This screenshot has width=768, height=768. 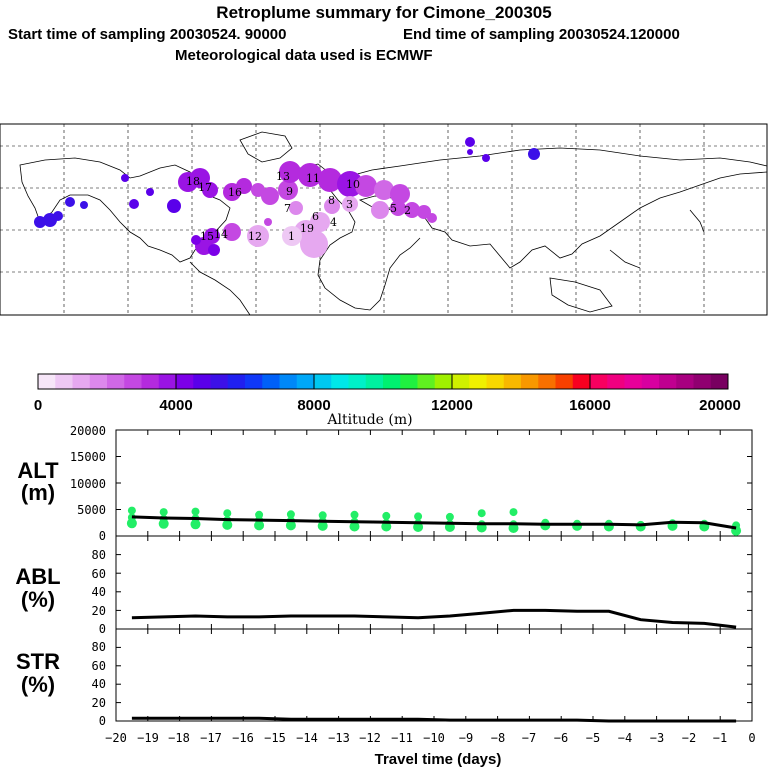 I want to click on met-data-label: Meteorological data used is ECMWF, so click(x=304, y=55).